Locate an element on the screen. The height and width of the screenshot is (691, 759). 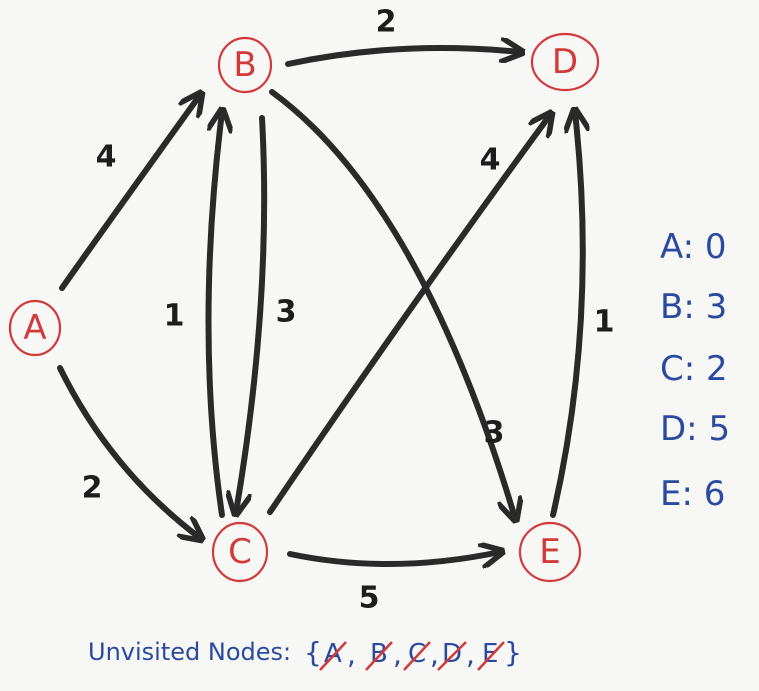
node-b-label: B is located at coordinates (244, 65).